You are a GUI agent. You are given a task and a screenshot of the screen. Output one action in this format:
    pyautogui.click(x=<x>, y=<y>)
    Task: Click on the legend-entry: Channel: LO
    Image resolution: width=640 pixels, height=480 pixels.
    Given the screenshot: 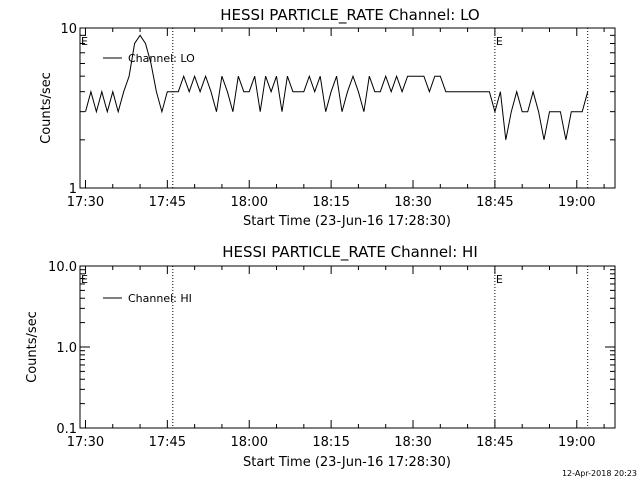 What is the action you would take?
    pyautogui.click(x=161, y=58)
    